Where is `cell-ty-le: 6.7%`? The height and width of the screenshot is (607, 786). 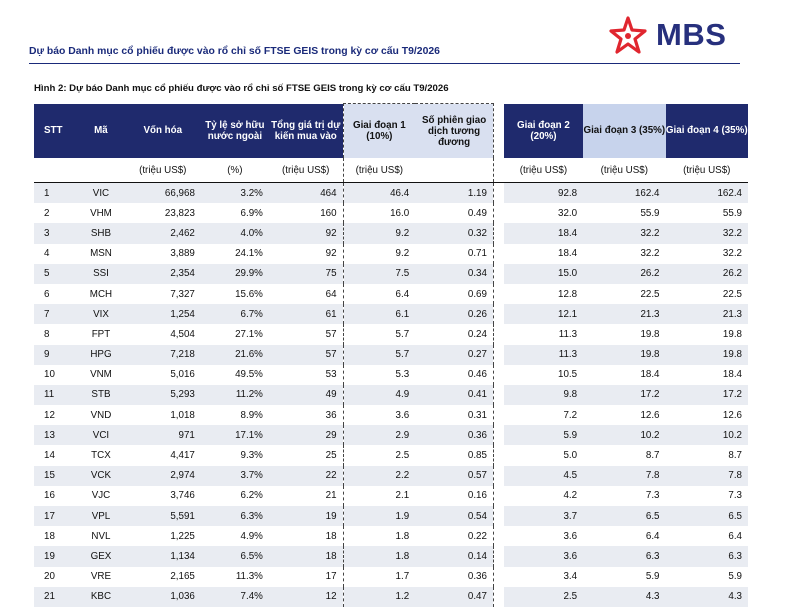 cell-ty-le: 6.7% is located at coordinates (234, 314).